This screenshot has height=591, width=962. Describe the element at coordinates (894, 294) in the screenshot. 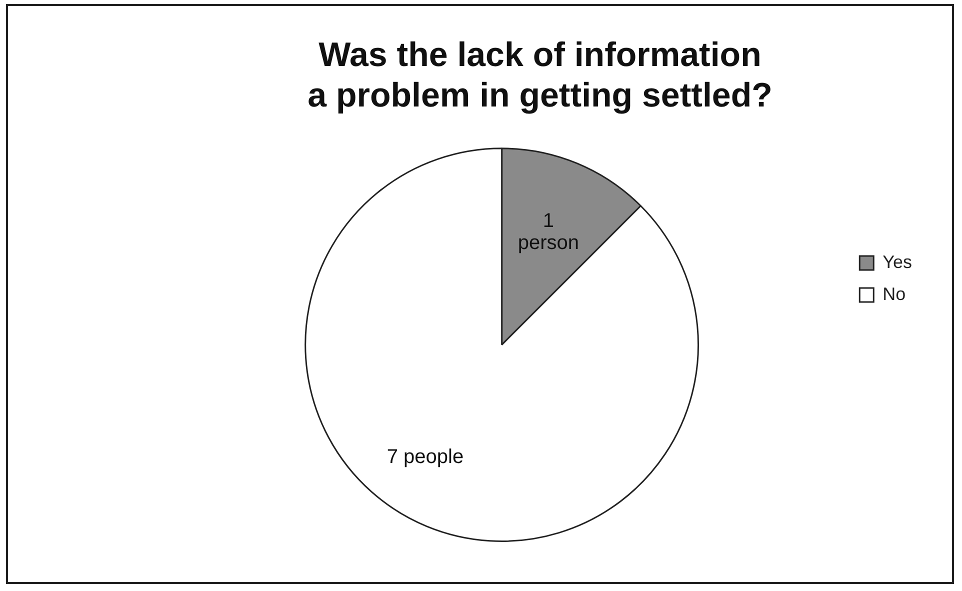

I see `legend-label: No` at that location.